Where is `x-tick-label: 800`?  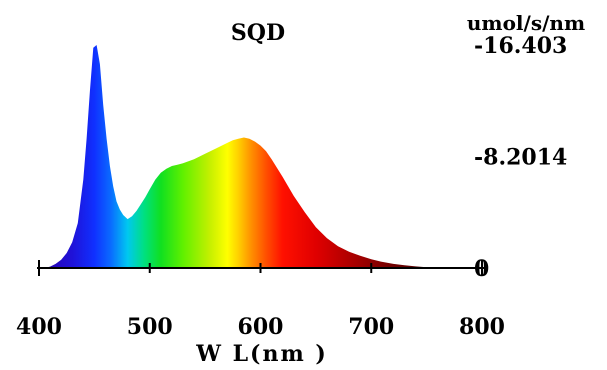 x-tick-label: 800 is located at coordinates (482, 327).